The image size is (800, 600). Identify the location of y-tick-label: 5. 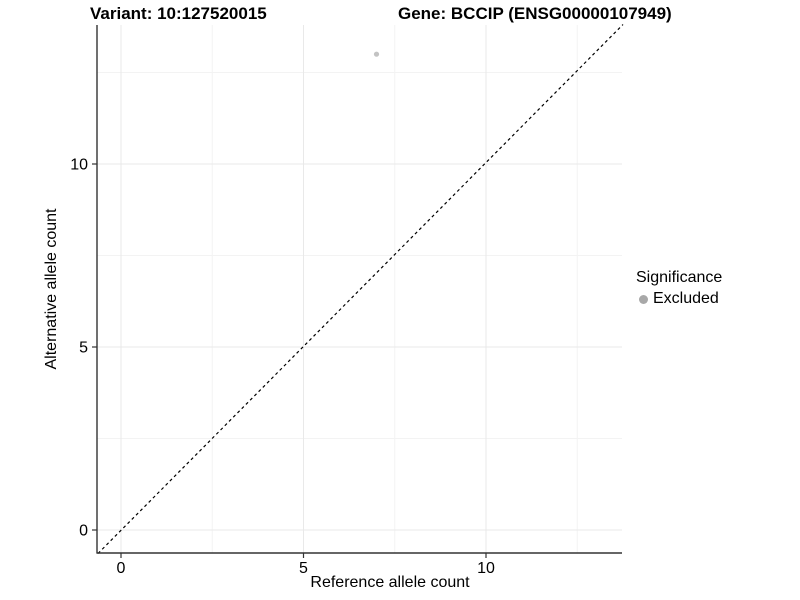
(83, 348).